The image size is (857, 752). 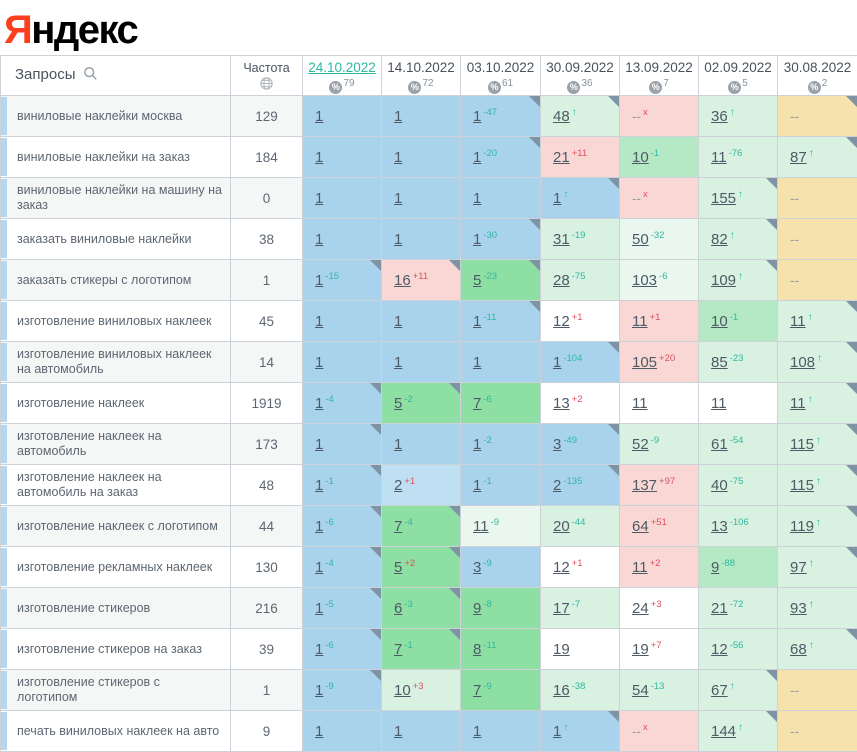 What do you see at coordinates (719, 444) in the screenshot?
I see `position-value: 61` at bounding box center [719, 444].